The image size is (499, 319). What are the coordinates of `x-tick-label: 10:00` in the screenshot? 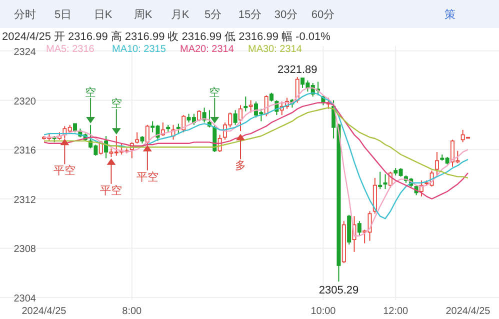 It's located at (323, 311).